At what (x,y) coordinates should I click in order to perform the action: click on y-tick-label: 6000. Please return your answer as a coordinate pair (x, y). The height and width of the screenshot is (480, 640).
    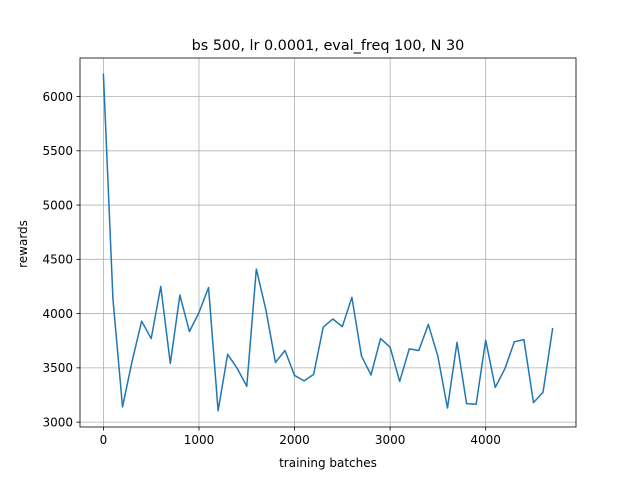
    Looking at the image, I should click on (57, 97).